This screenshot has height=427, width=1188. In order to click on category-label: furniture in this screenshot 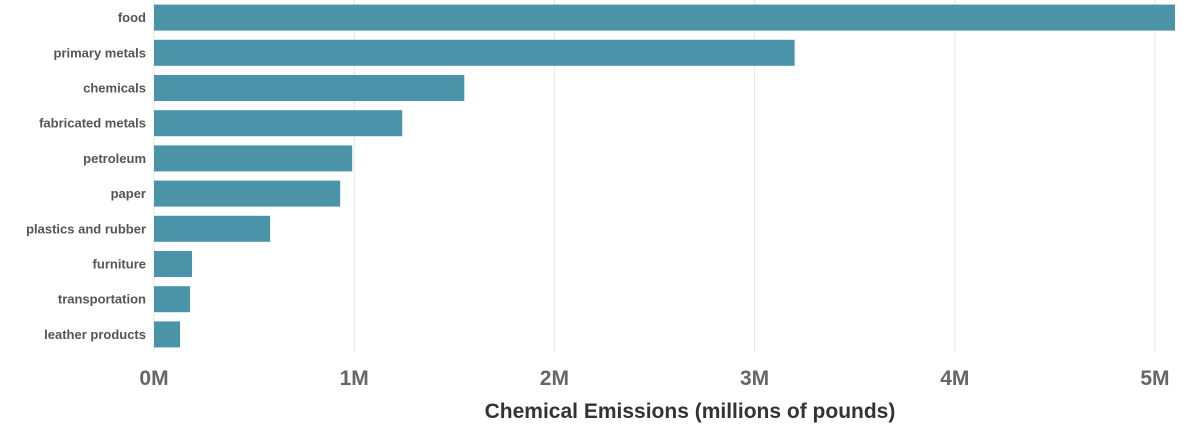, I will do `click(119, 264)`.